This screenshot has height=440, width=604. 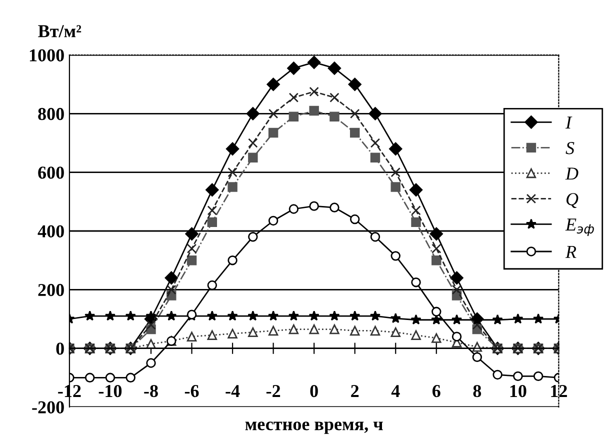 I want to click on x-tick-label: 8, so click(x=477, y=391).